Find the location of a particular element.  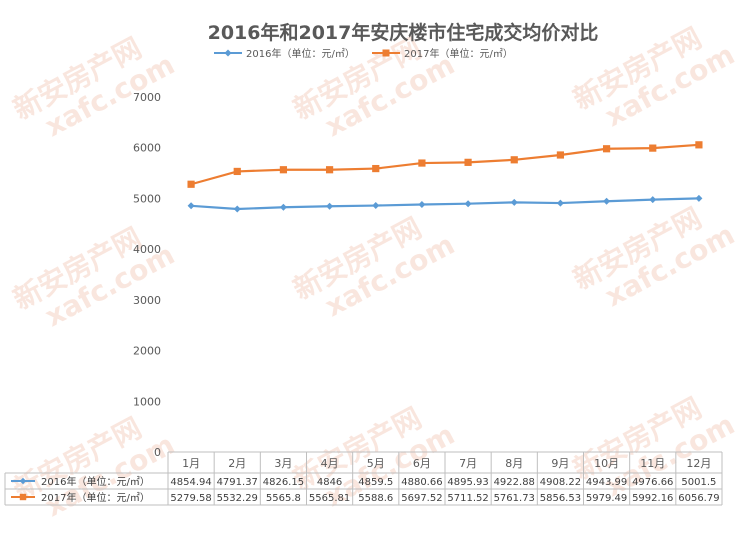

table-cell: 5992.16 is located at coordinates (652, 498).